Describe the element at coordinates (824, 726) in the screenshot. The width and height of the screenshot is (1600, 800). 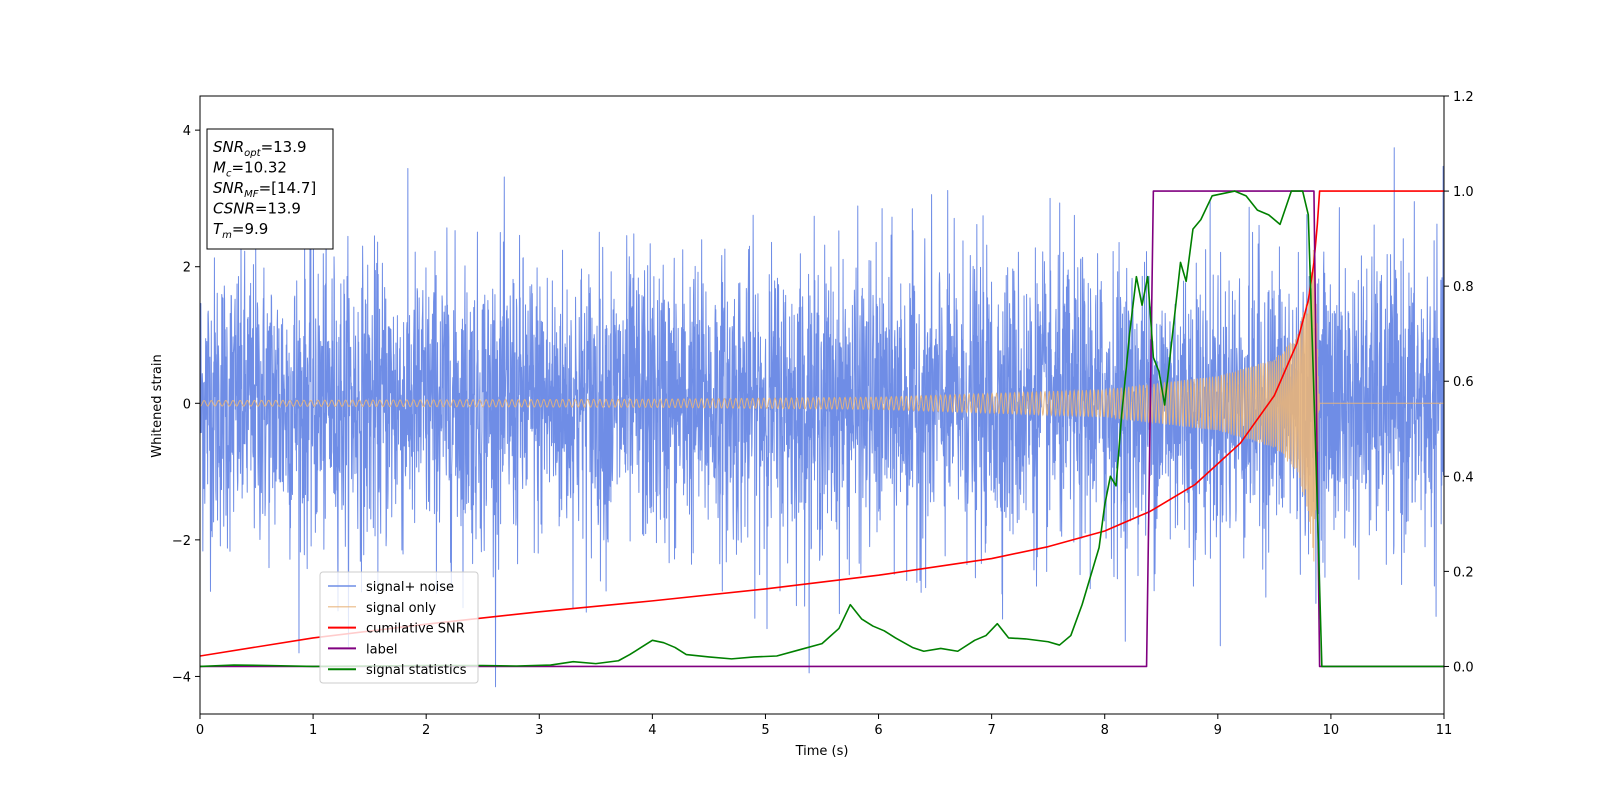
I see `x-axis-ticks: 0 1 2 3 4 5 6 7 8 9 10 11` at that location.